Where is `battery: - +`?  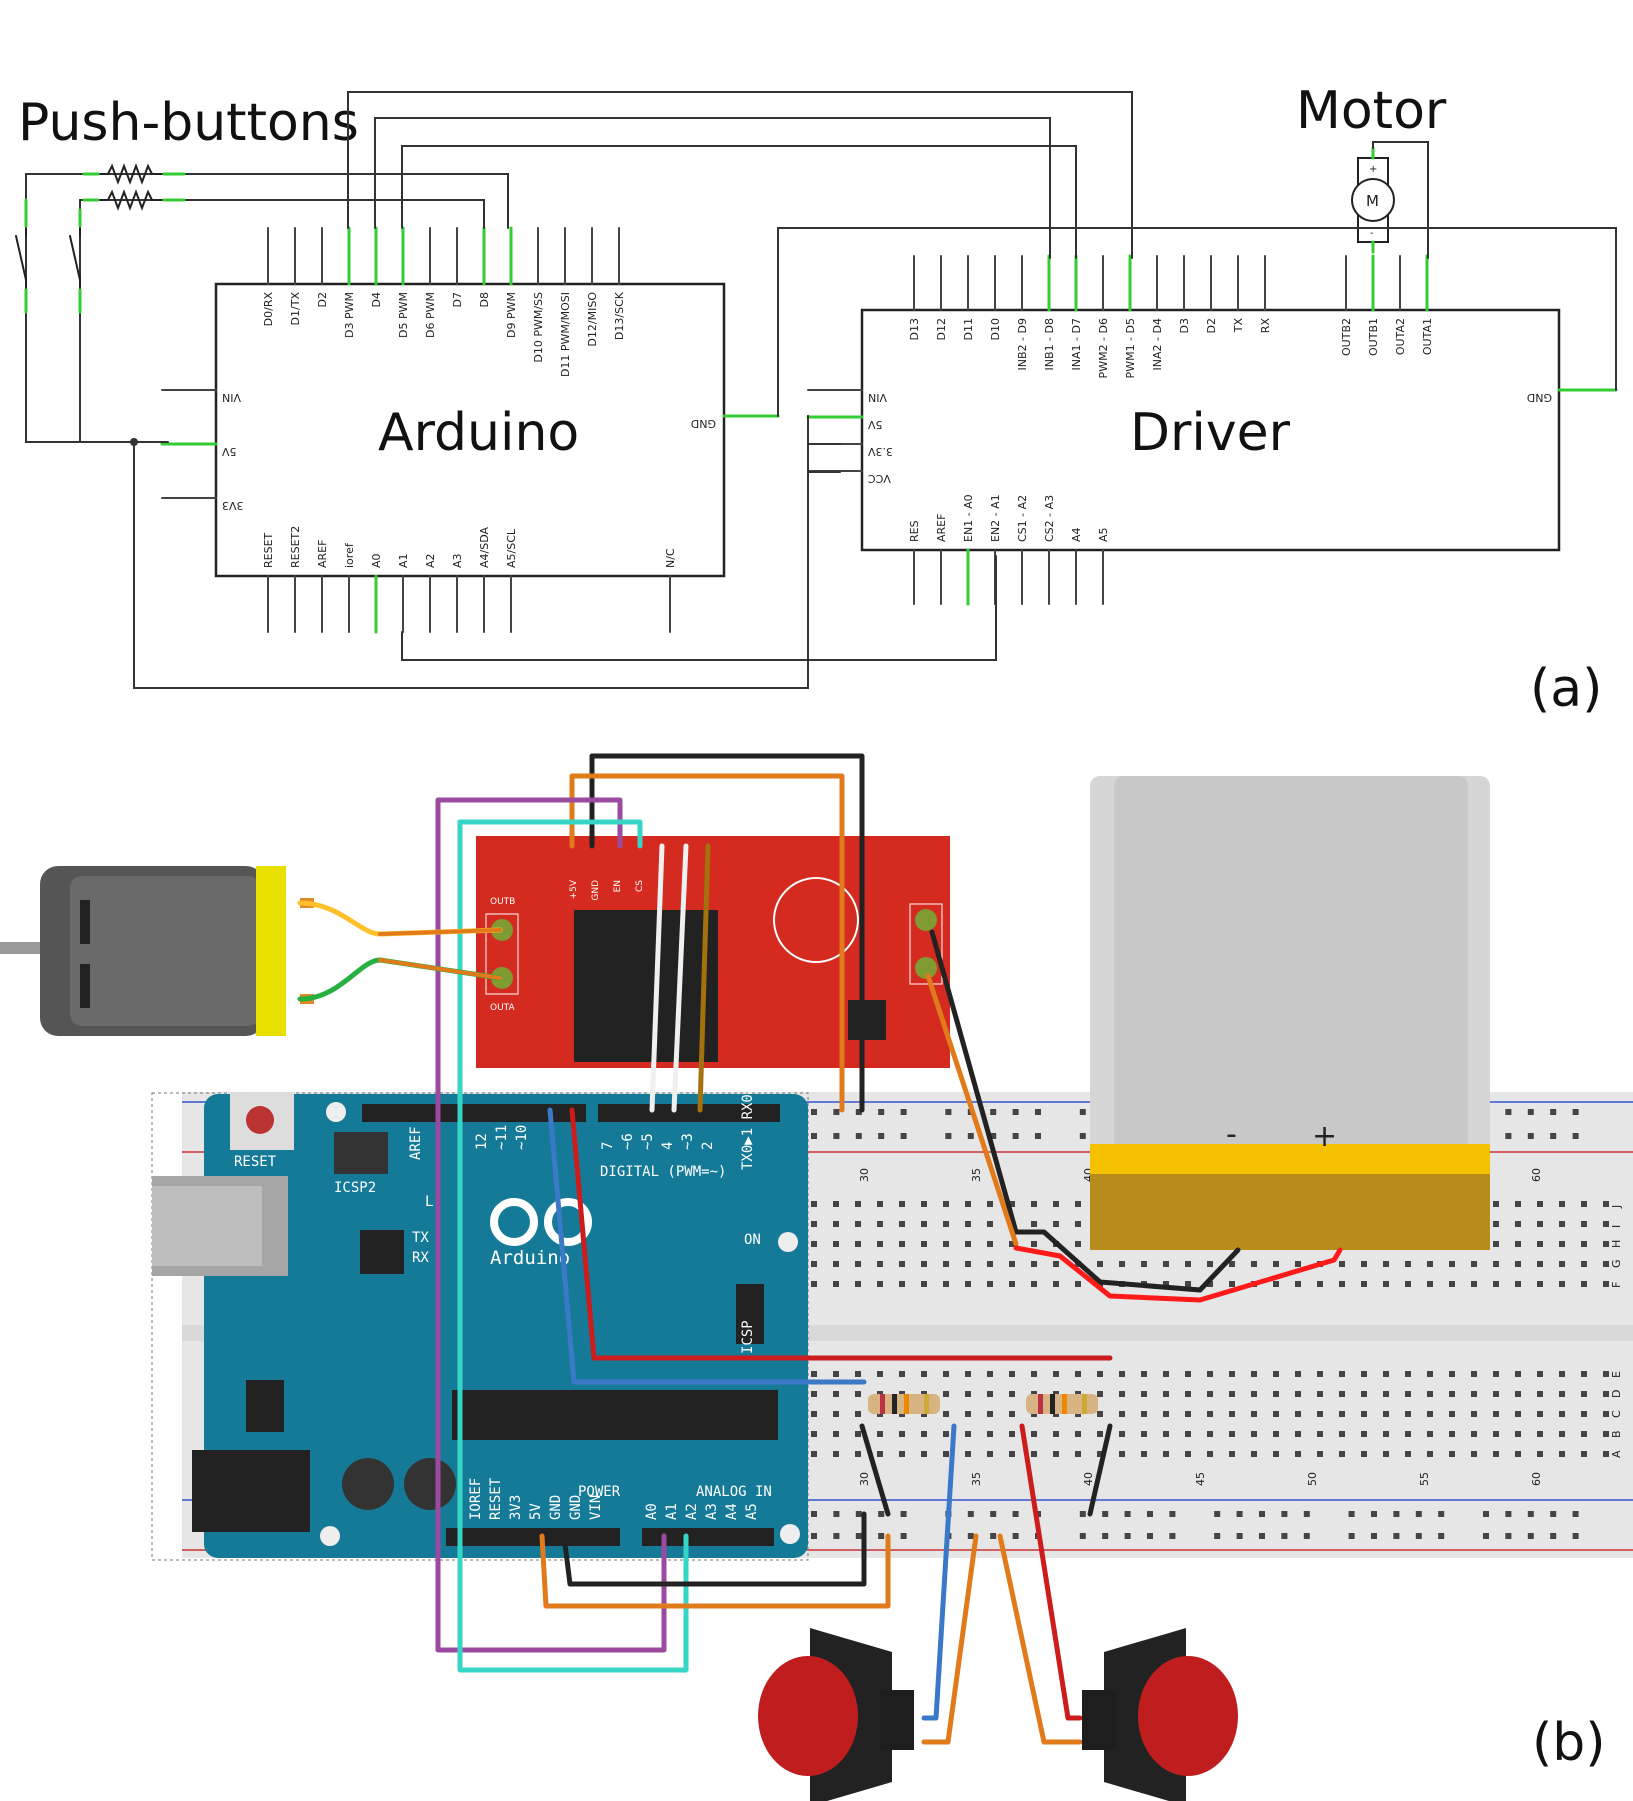 battery: - + is located at coordinates (1290, 1013).